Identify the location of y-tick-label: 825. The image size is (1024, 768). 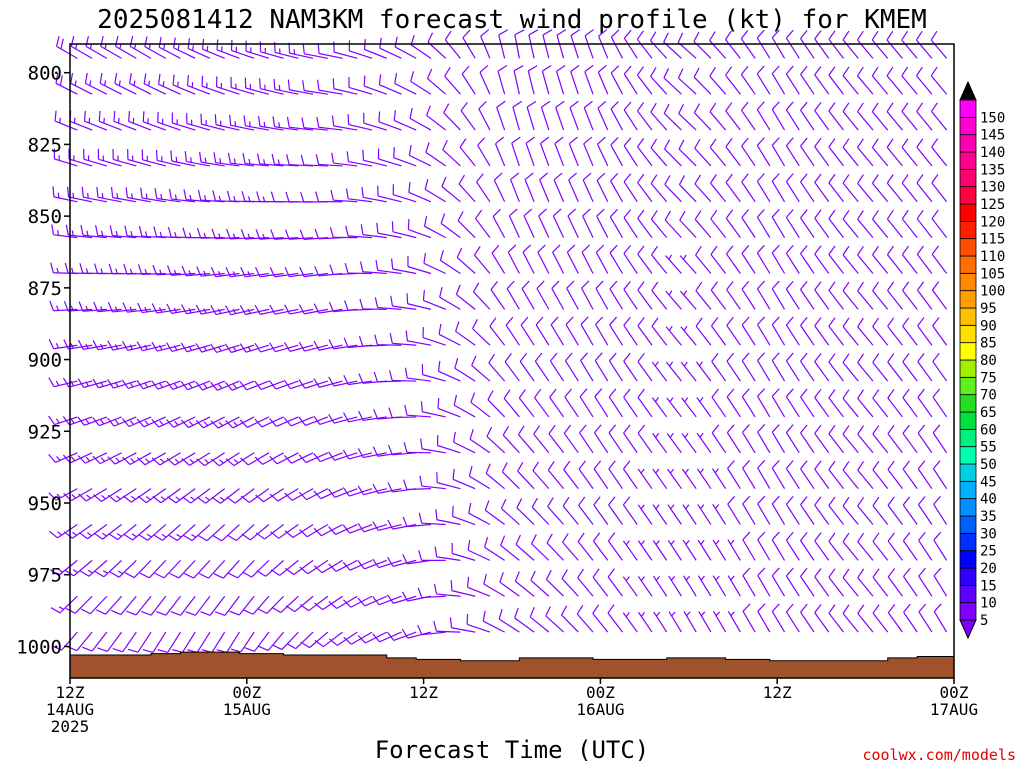
(45, 145).